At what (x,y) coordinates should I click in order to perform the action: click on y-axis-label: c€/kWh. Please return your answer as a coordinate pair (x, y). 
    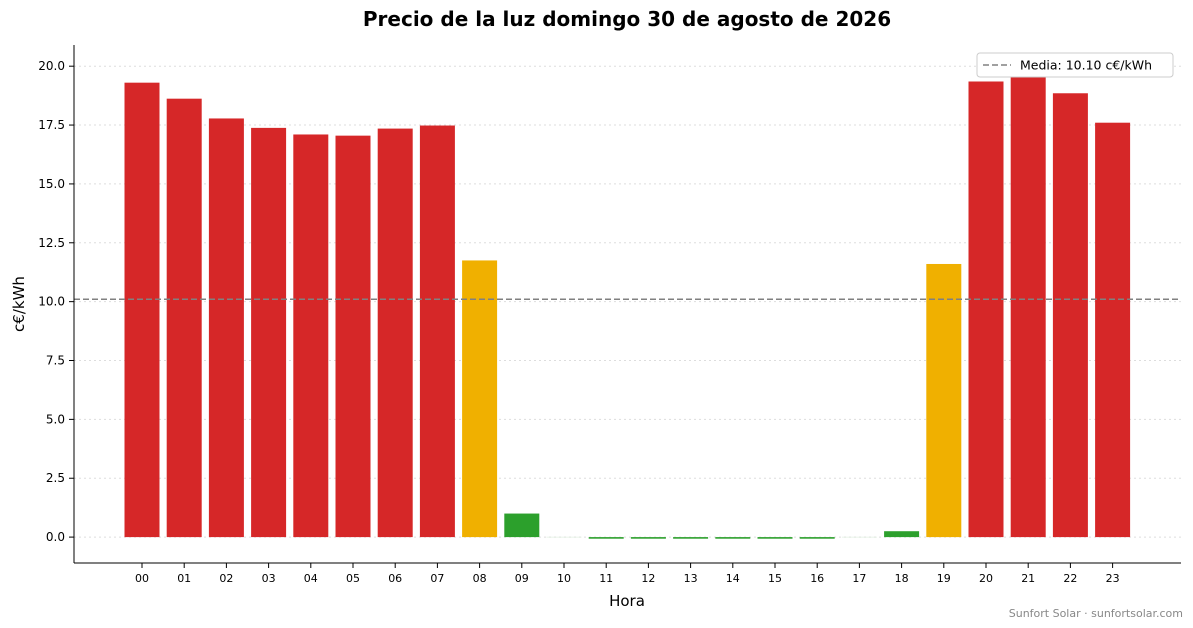
    Looking at the image, I should click on (19, 304).